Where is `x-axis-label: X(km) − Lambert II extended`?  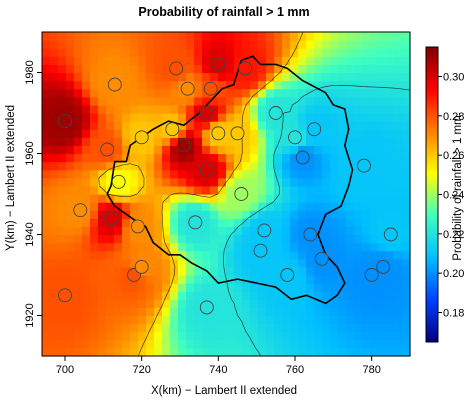
x-axis-label: X(km) − Lambert II extended is located at coordinates (224, 391).